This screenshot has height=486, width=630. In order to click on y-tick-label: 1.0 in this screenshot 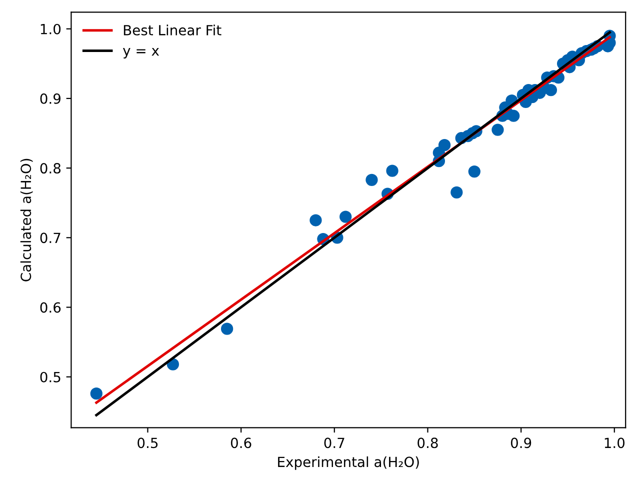, I will do `click(50, 29)`.